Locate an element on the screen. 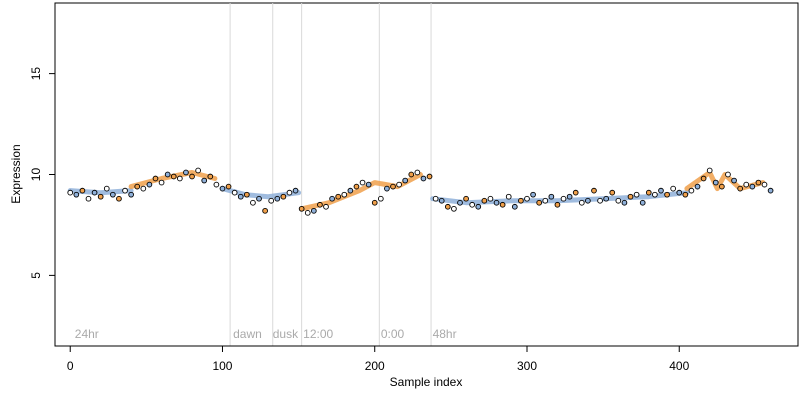 The height and width of the screenshot is (405, 800). y-axis-title: Expression is located at coordinates (16, 173).